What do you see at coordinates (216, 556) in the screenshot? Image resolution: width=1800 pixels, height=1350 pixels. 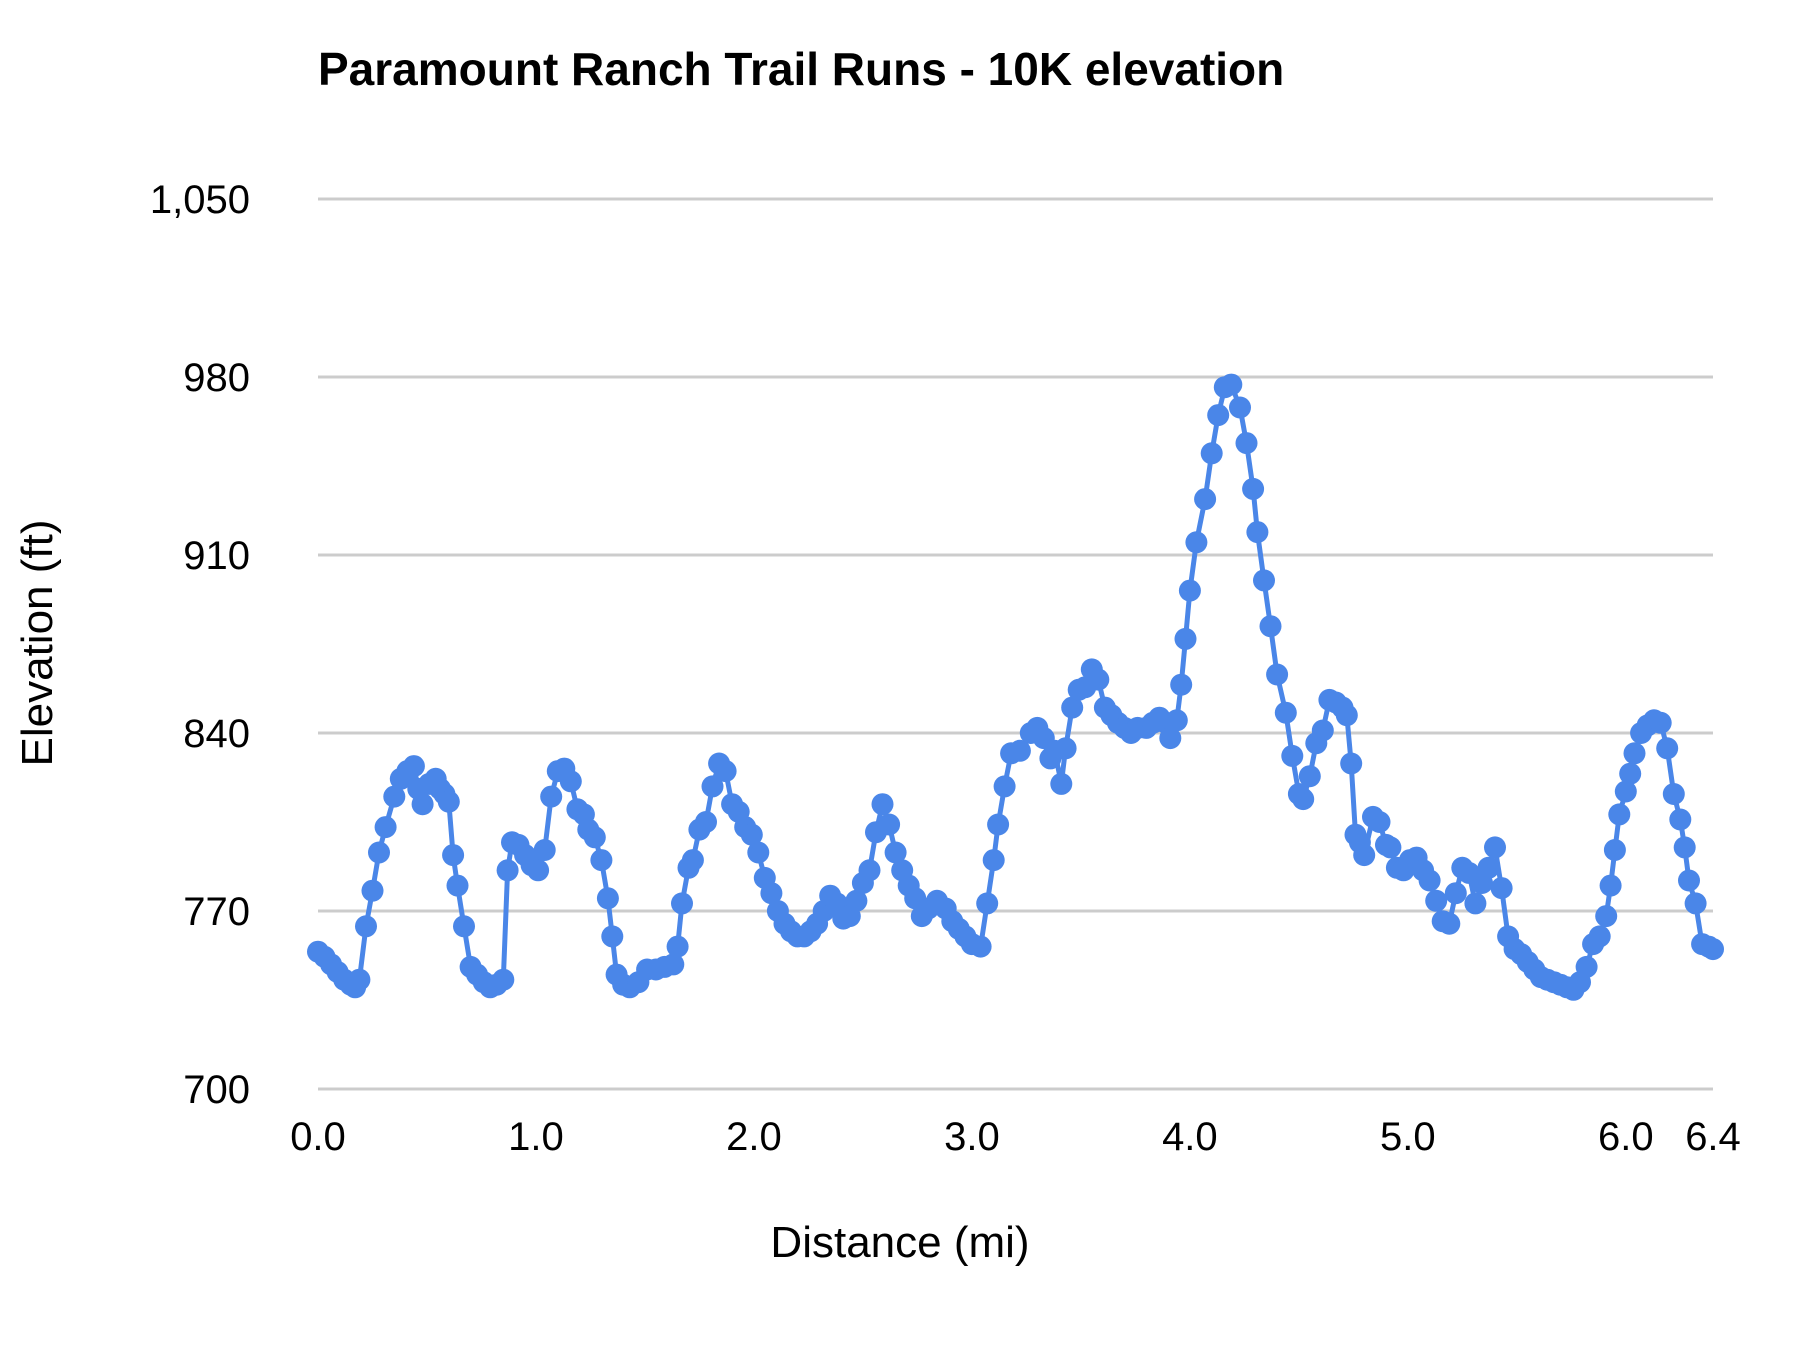 I see `y-tick-label: 910` at bounding box center [216, 556].